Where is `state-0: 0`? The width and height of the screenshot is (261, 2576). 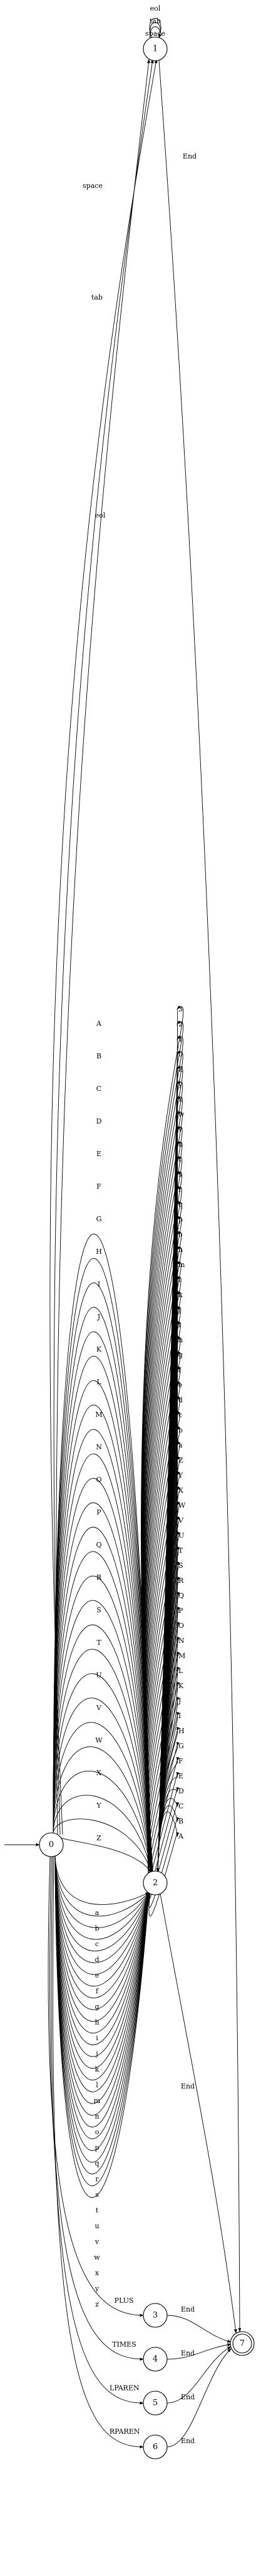
state-0: 0 is located at coordinates (51, 1844).